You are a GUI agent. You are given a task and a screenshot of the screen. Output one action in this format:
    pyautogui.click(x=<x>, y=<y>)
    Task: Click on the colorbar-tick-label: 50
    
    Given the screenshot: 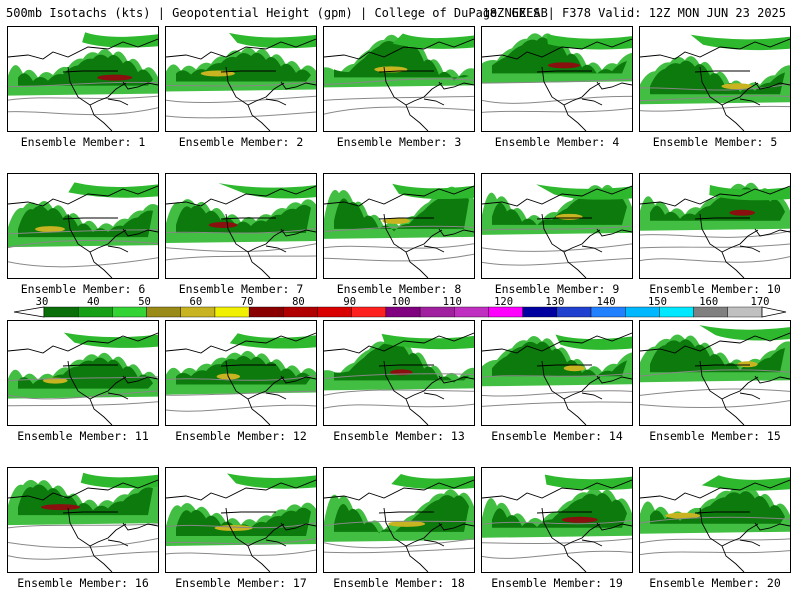 What is the action you would take?
    pyautogui.click(x=144, y=302)
    